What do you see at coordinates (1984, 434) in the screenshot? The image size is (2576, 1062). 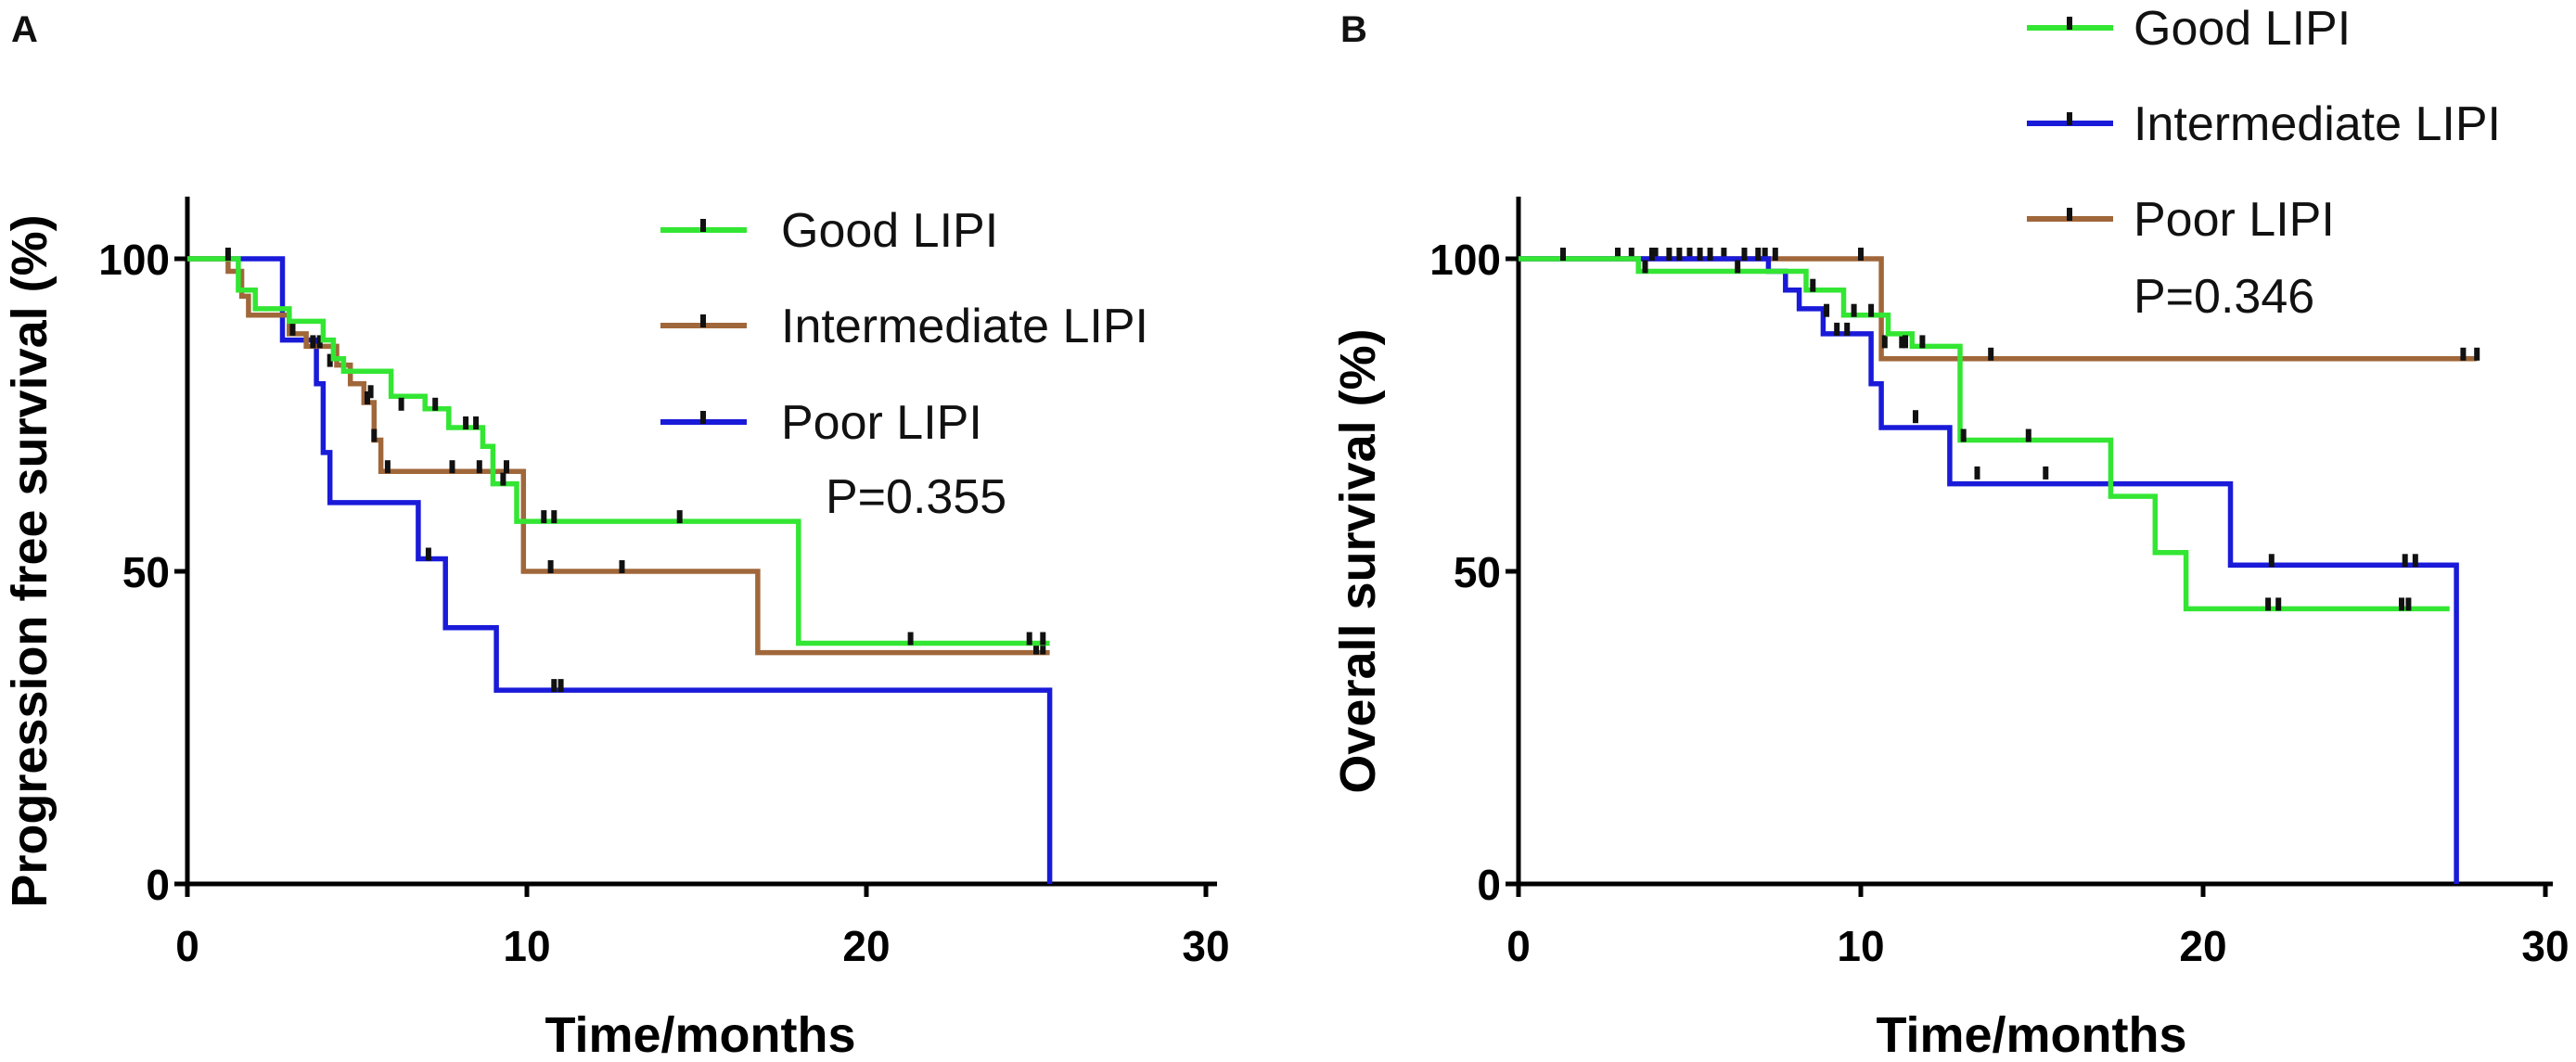 I see `panel-b-curve-good` at bounding box center [1984, 434].